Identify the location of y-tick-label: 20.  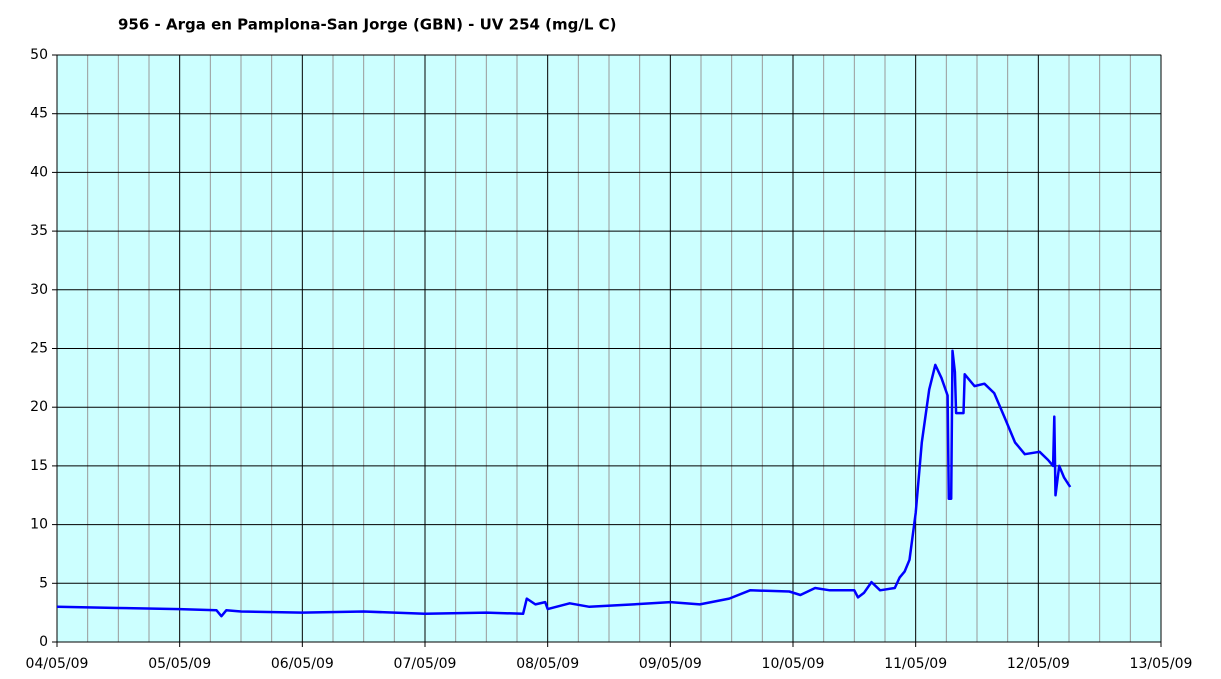
(39, 407).